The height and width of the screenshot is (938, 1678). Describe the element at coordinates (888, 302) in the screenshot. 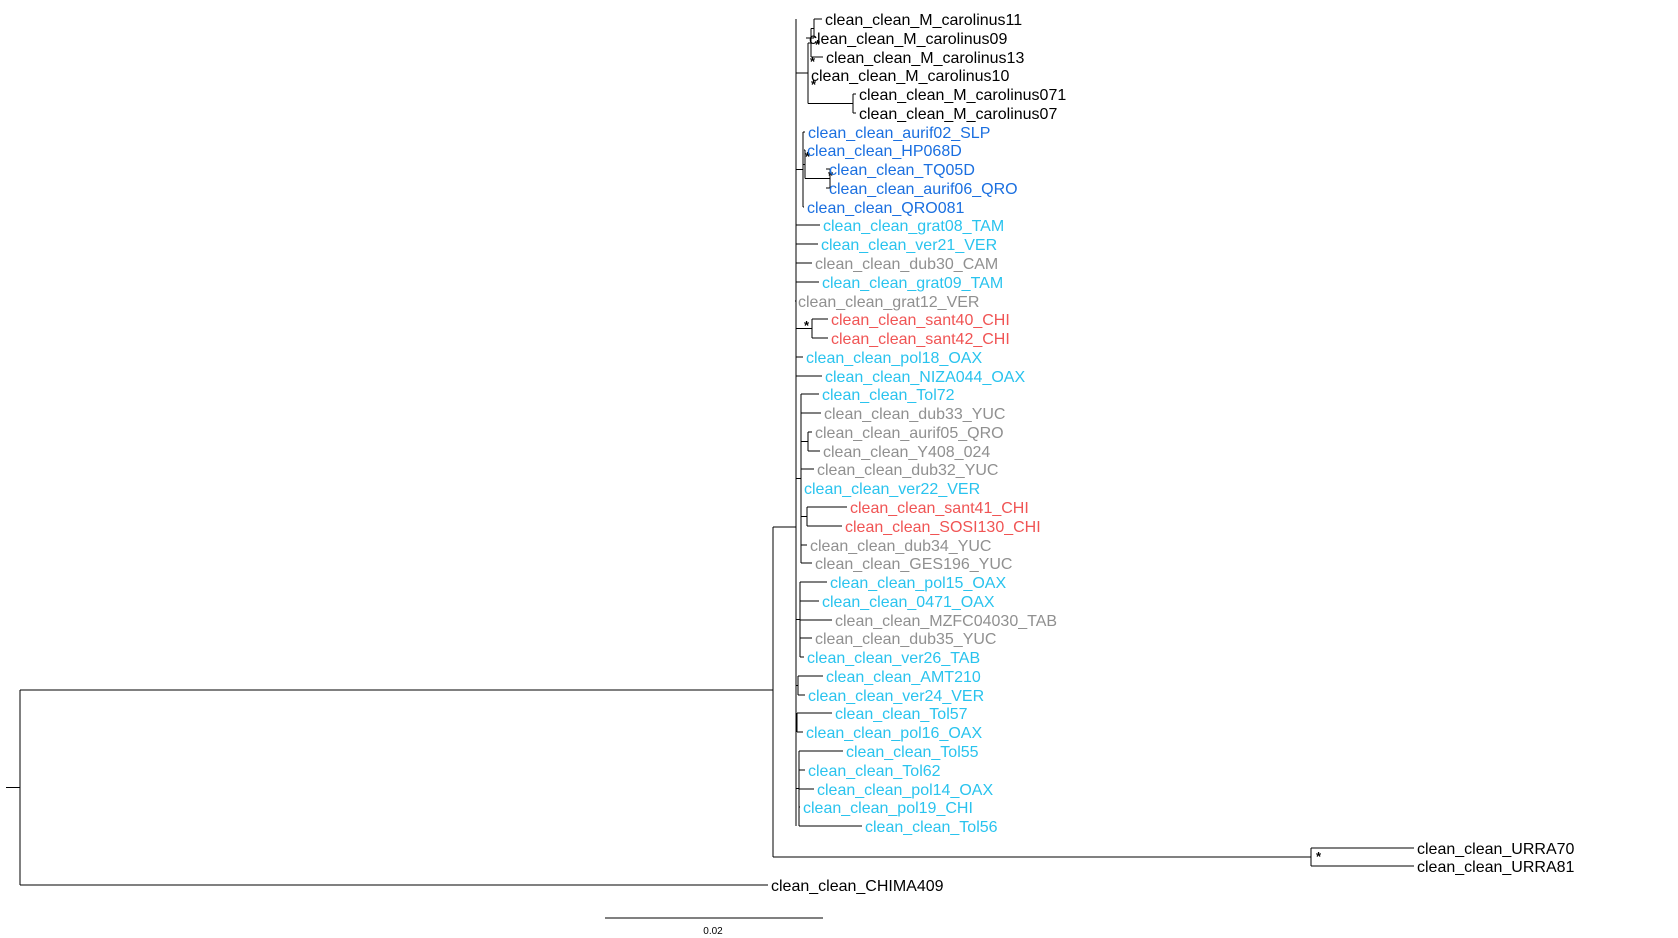

I see `tip-label: clean_clean_grat12_VER` at that location.